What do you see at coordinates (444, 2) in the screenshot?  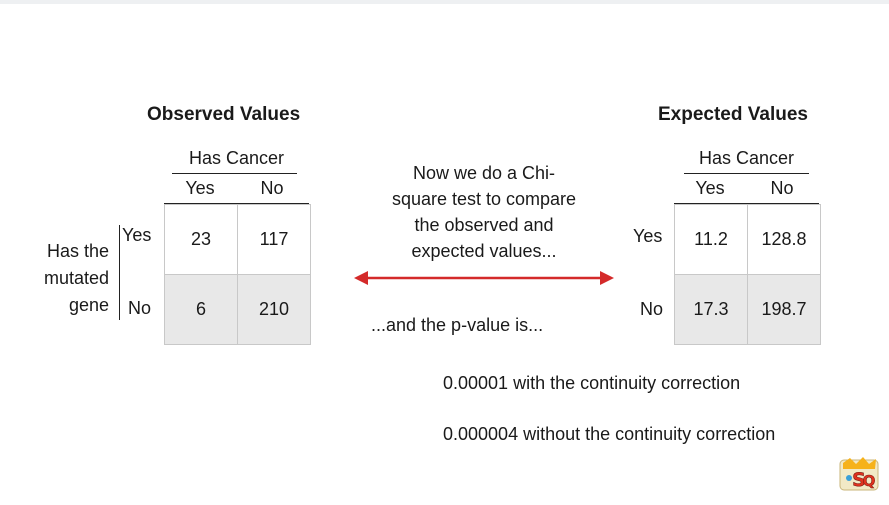 I see `top-border` at bounding box center [444, 2].